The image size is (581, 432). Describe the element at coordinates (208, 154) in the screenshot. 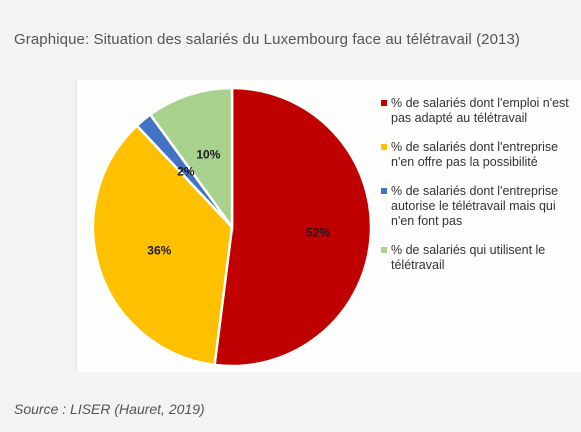

I see `slice-value-label: 10%` at that location.